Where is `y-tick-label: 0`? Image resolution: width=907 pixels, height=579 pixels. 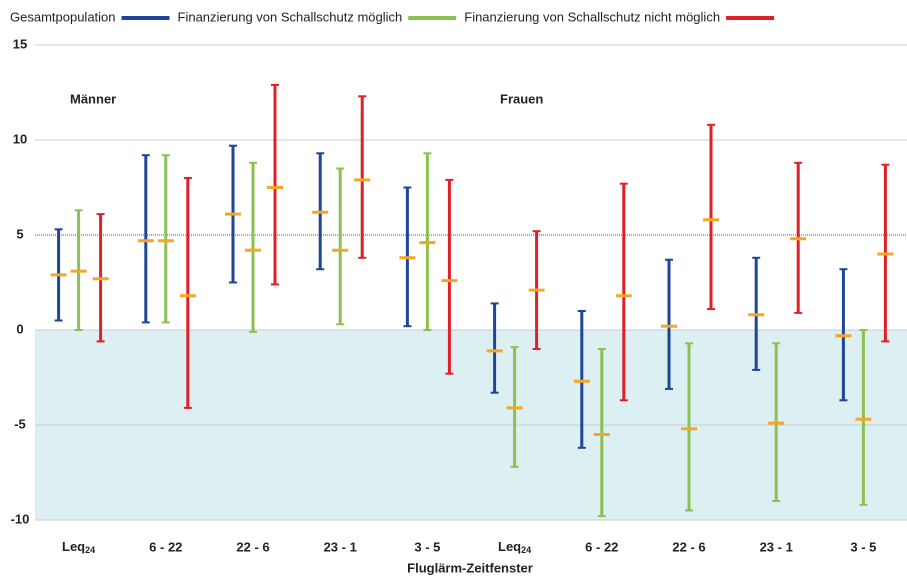 y-tick-label: 0 is located at coordinates (19, 328).